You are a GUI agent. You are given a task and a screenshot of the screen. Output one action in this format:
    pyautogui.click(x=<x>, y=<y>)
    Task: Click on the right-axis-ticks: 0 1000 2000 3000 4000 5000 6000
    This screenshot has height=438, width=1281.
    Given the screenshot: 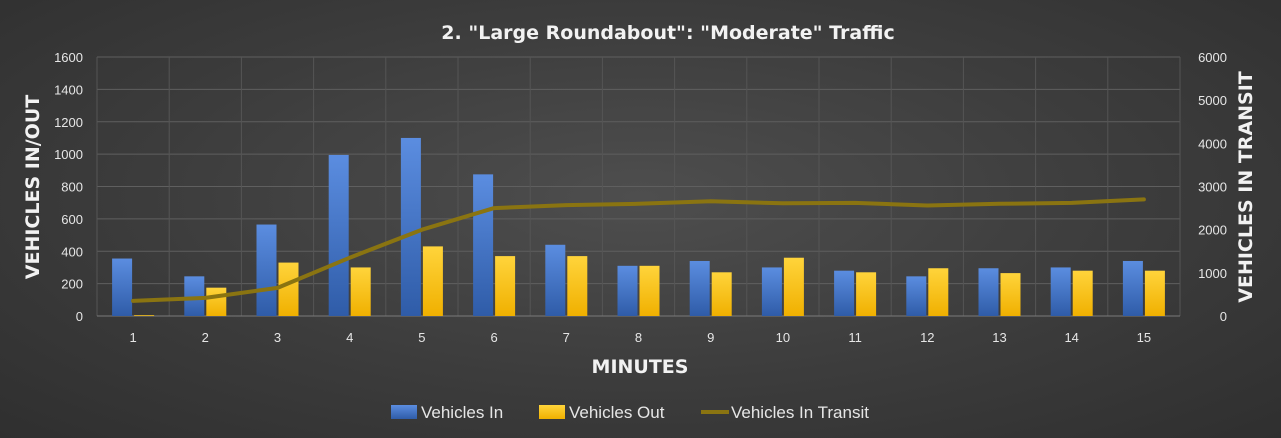 What is the action you would take?
    pyautogui.click(x=1212, y=187)
    